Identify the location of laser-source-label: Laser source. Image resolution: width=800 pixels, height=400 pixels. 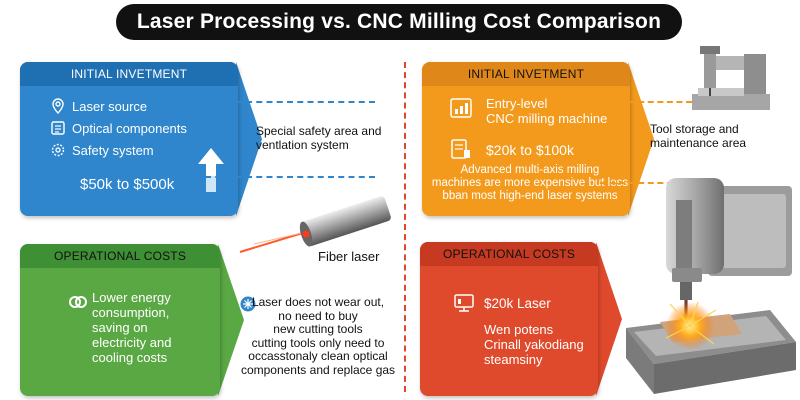
(110, 106).